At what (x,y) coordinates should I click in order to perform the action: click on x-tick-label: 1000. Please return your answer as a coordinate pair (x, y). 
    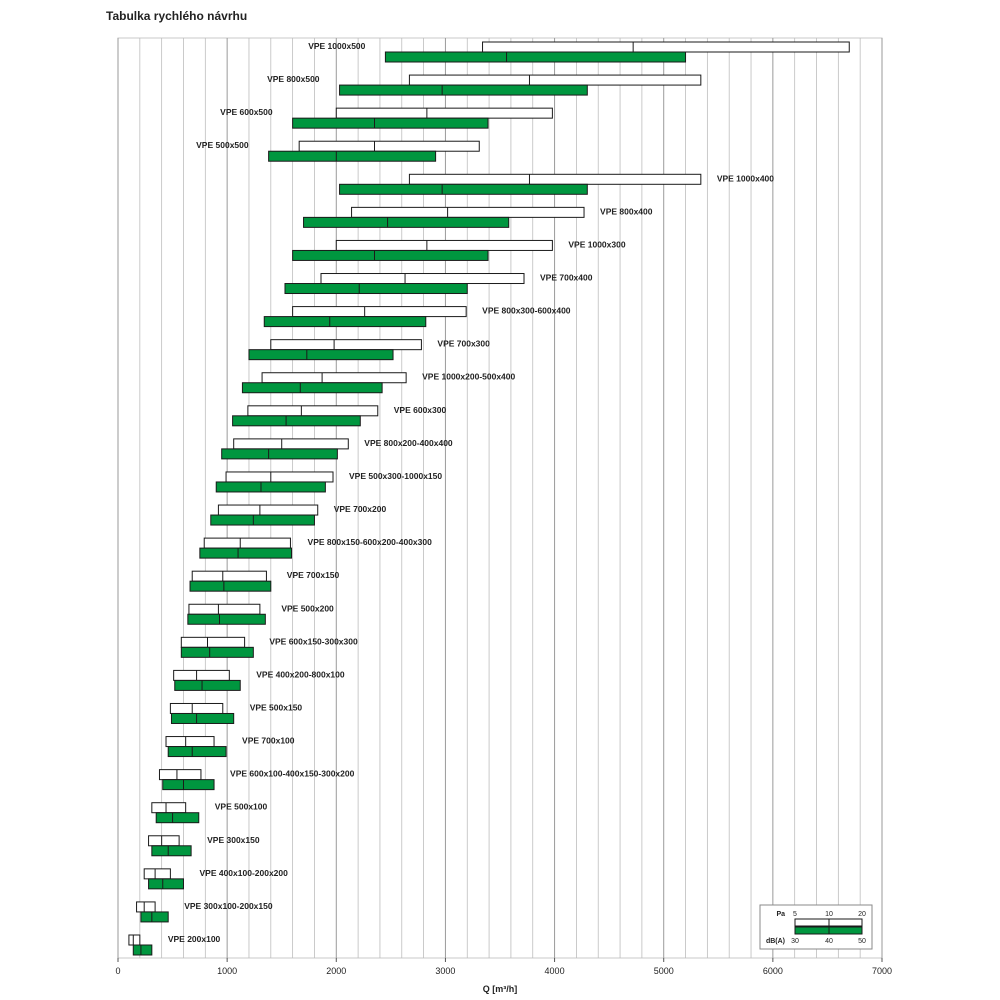
    Looking at the image, I should click on (227, 971).